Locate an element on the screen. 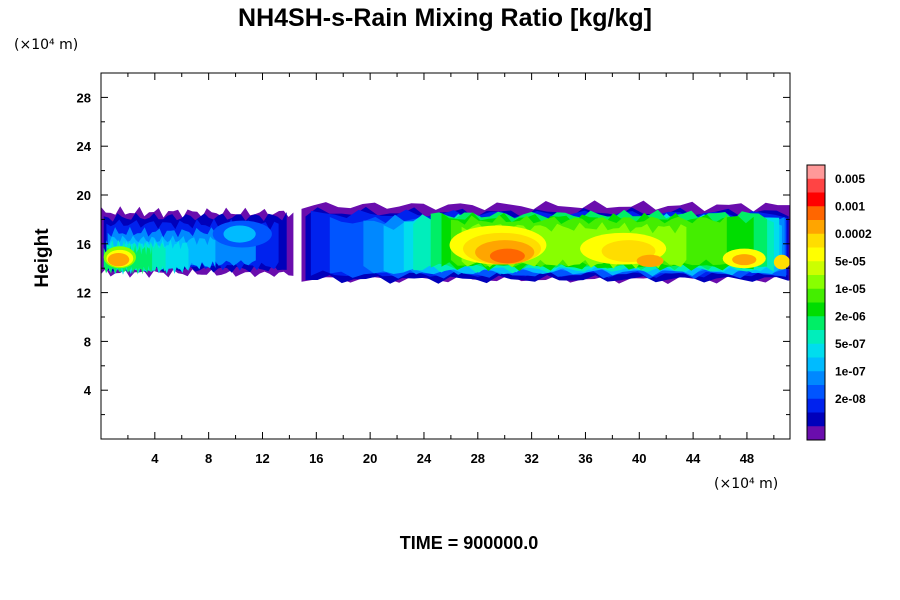 This screenshot has height=600, width=900. x-tick-label-2: 12 is located at coordinates (262, 458).